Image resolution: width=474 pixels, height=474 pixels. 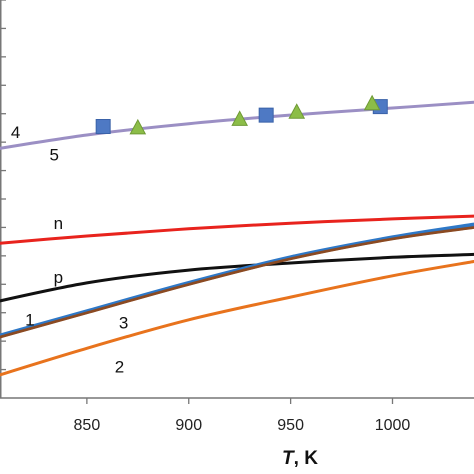 What do you see at coordinates (306, 458) in the screenshot?
I see `x-axis-title-unit: , K` at bounding box center [306, 458].